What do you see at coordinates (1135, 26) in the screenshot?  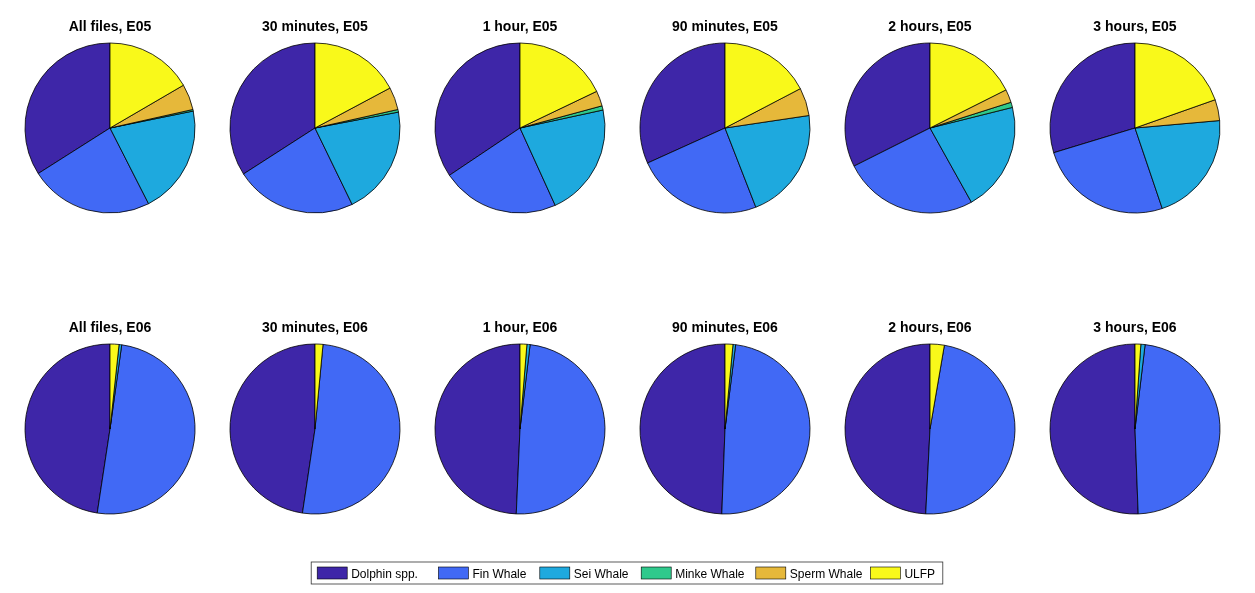 I see `chart-title: 3 hours, E05` at bounding box center [1135, 26].